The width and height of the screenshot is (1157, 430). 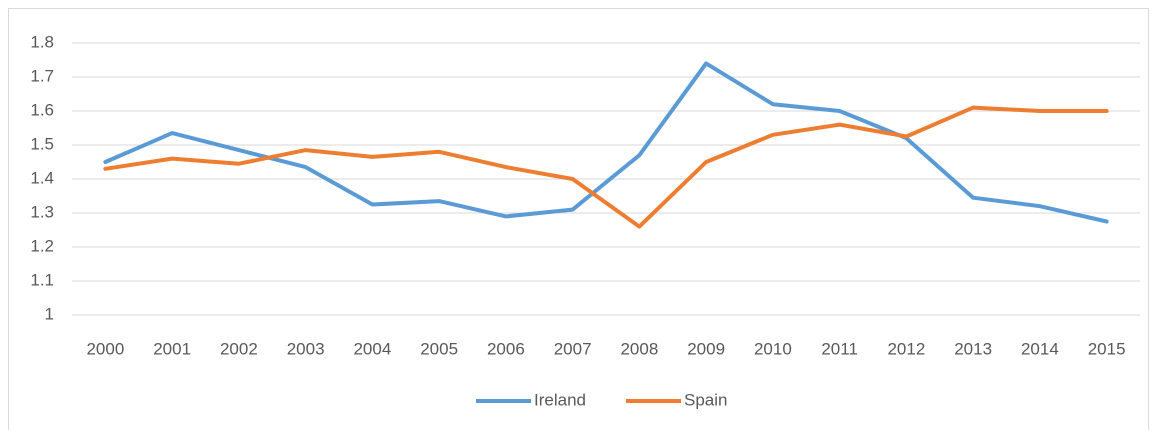 What do you see at coordinates (49, 313) in the screenshot?
I see `y-tick-label: 1` at bounding box center [49, 313].